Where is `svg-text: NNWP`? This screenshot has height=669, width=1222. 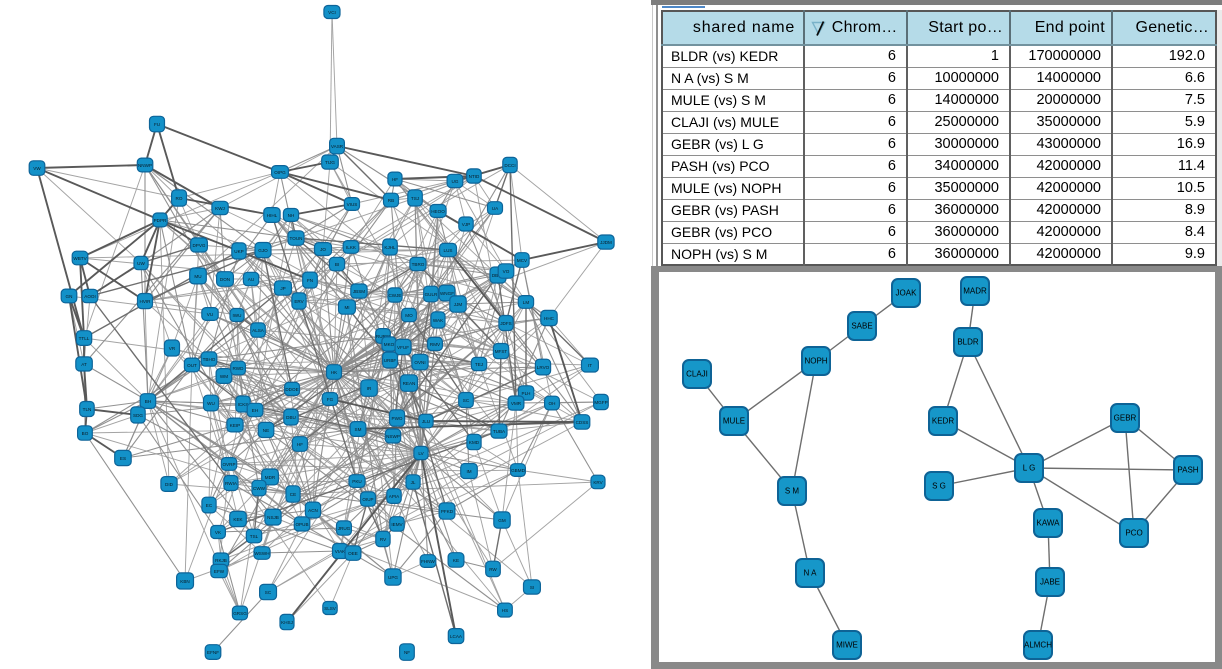
svg-text: NNWP is located at coordinates (145, 165).